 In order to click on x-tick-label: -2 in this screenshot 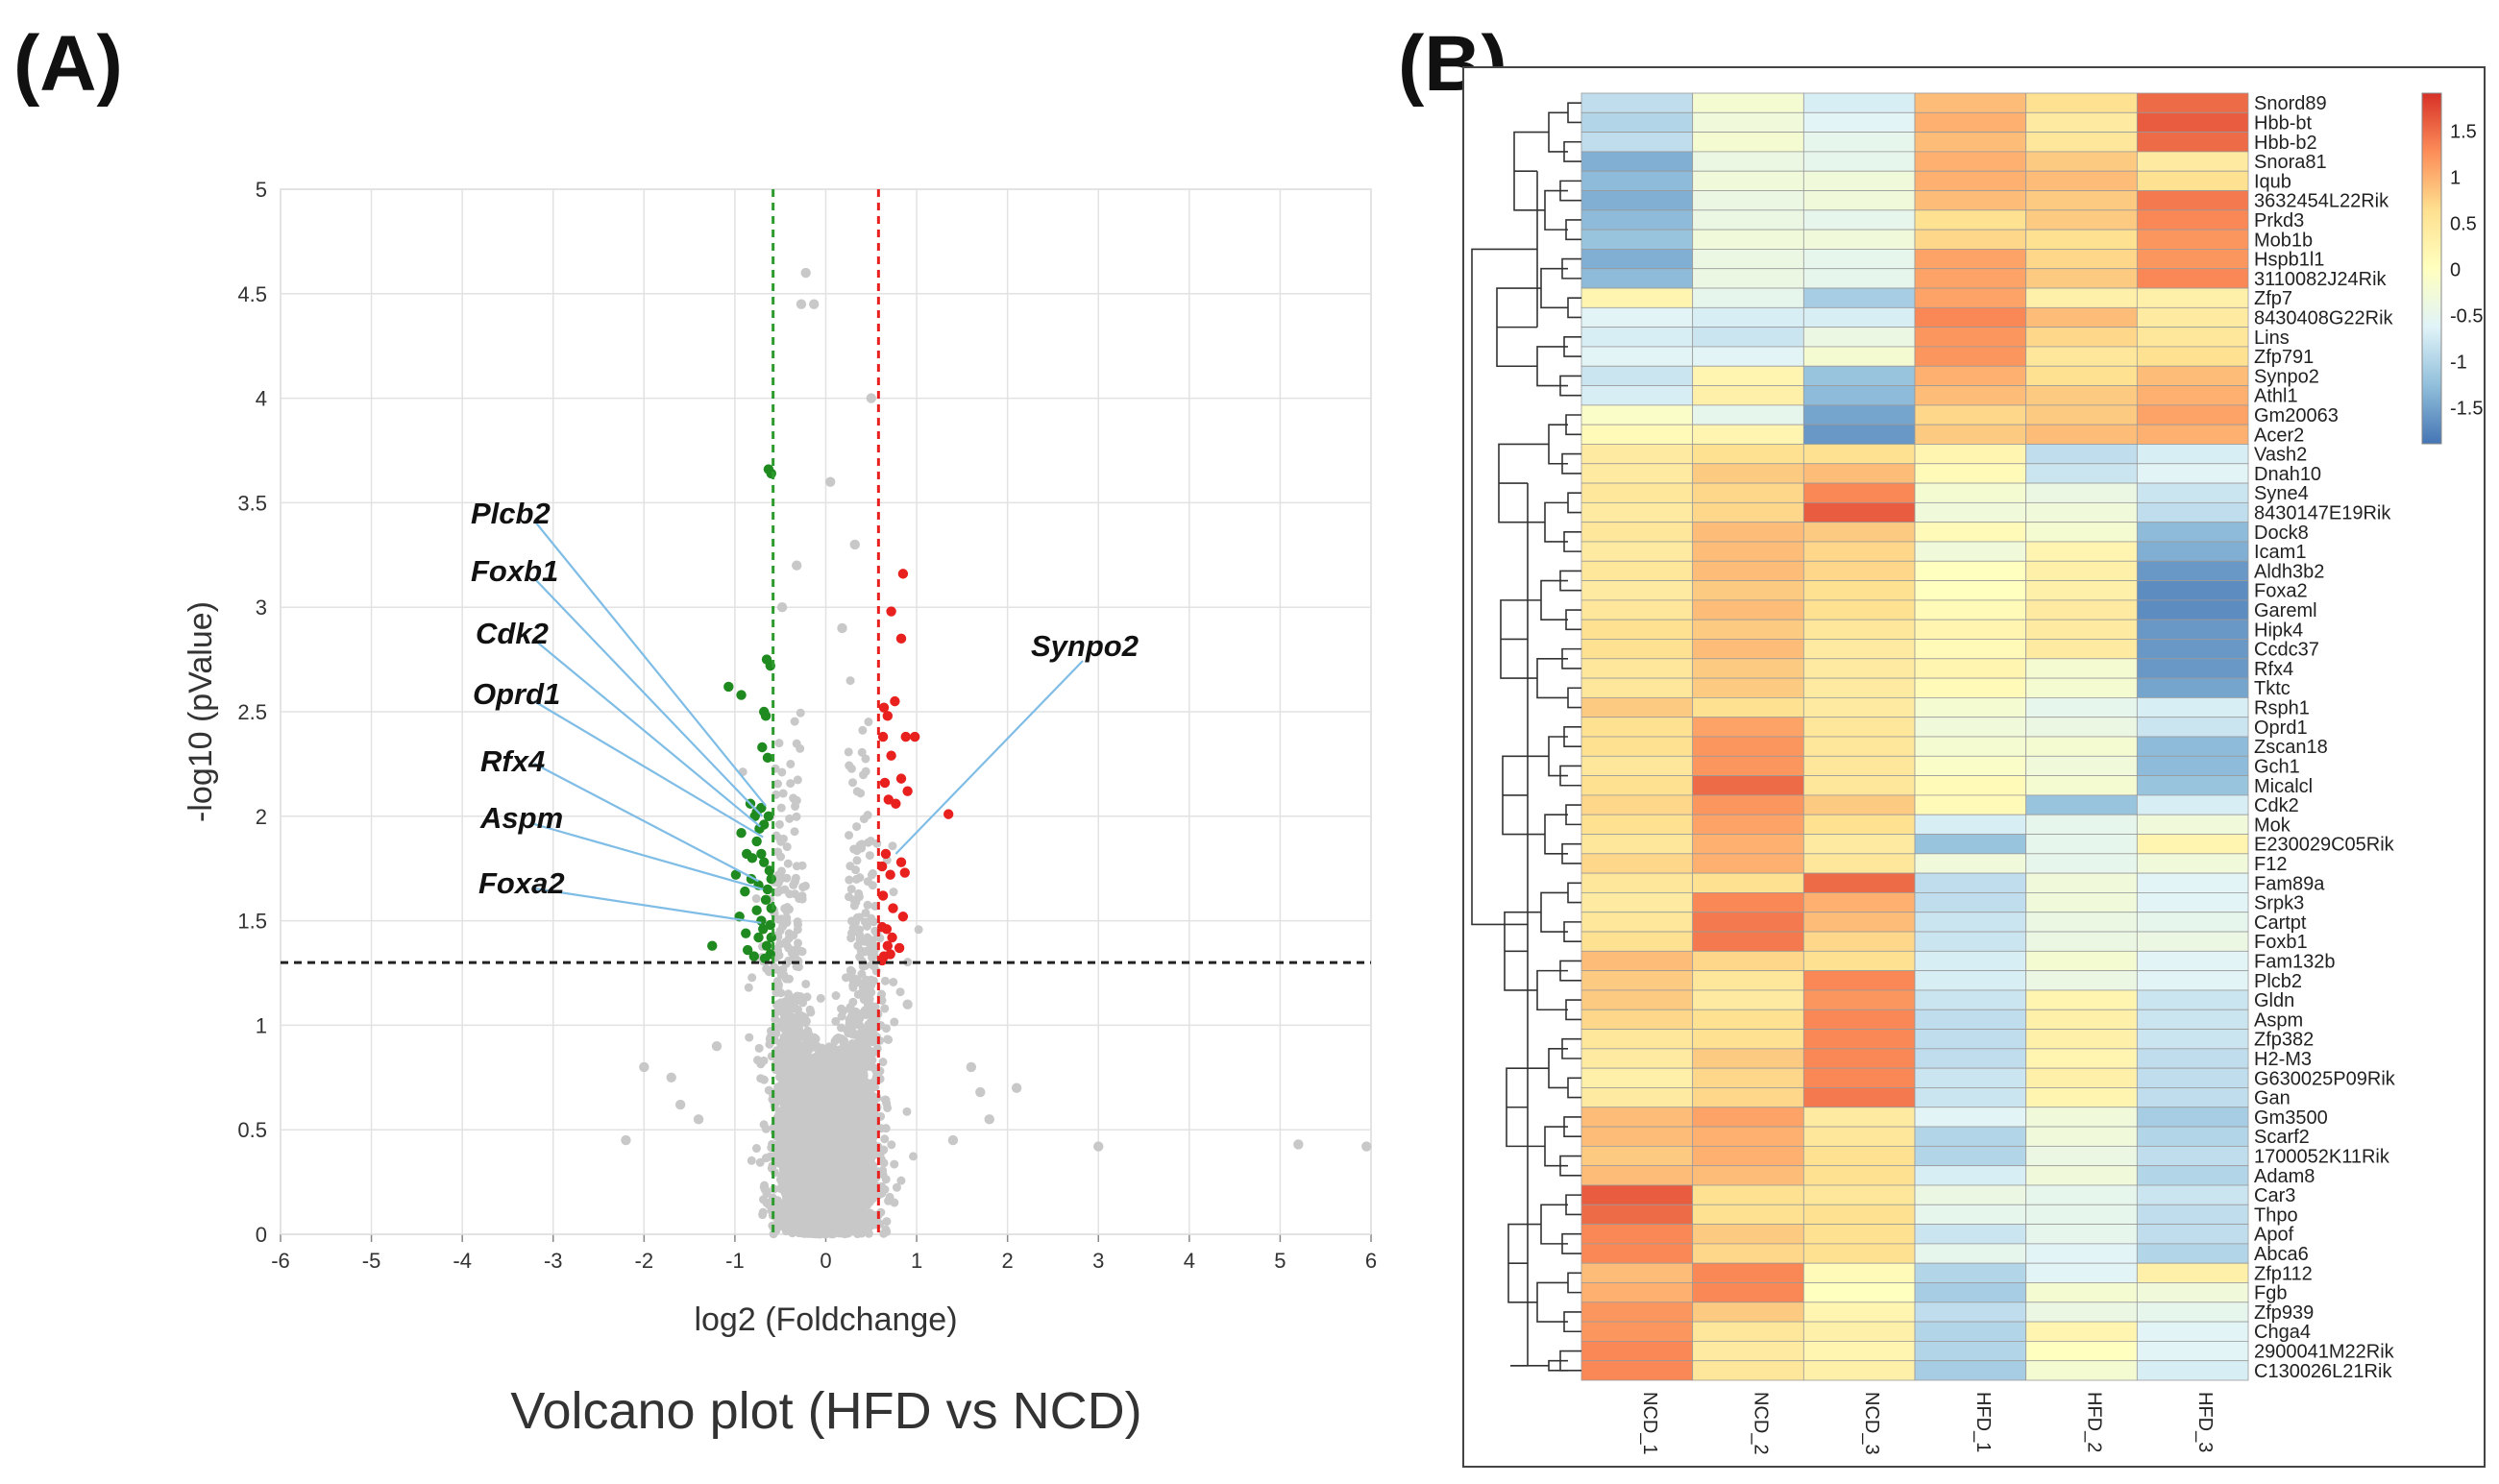, I will do `click(645, 1261)`.